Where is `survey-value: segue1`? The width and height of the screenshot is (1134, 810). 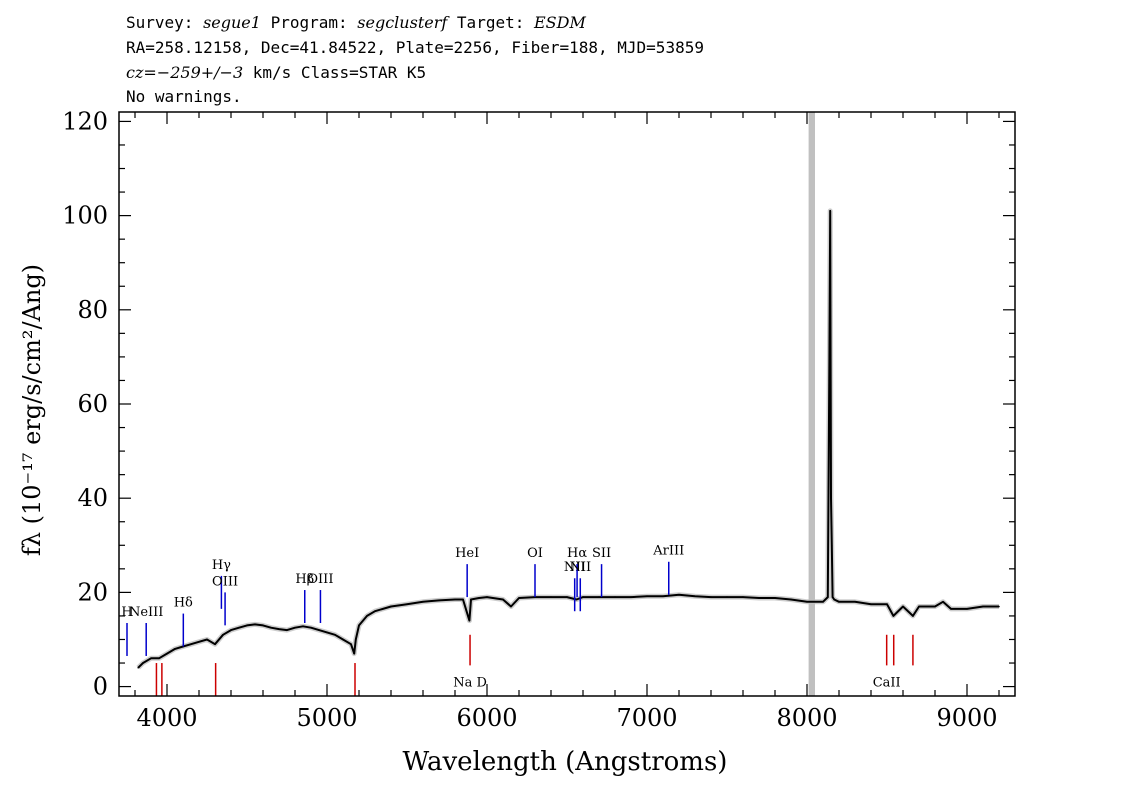
survey-value: segue1 is located at coordinates (232, 22).